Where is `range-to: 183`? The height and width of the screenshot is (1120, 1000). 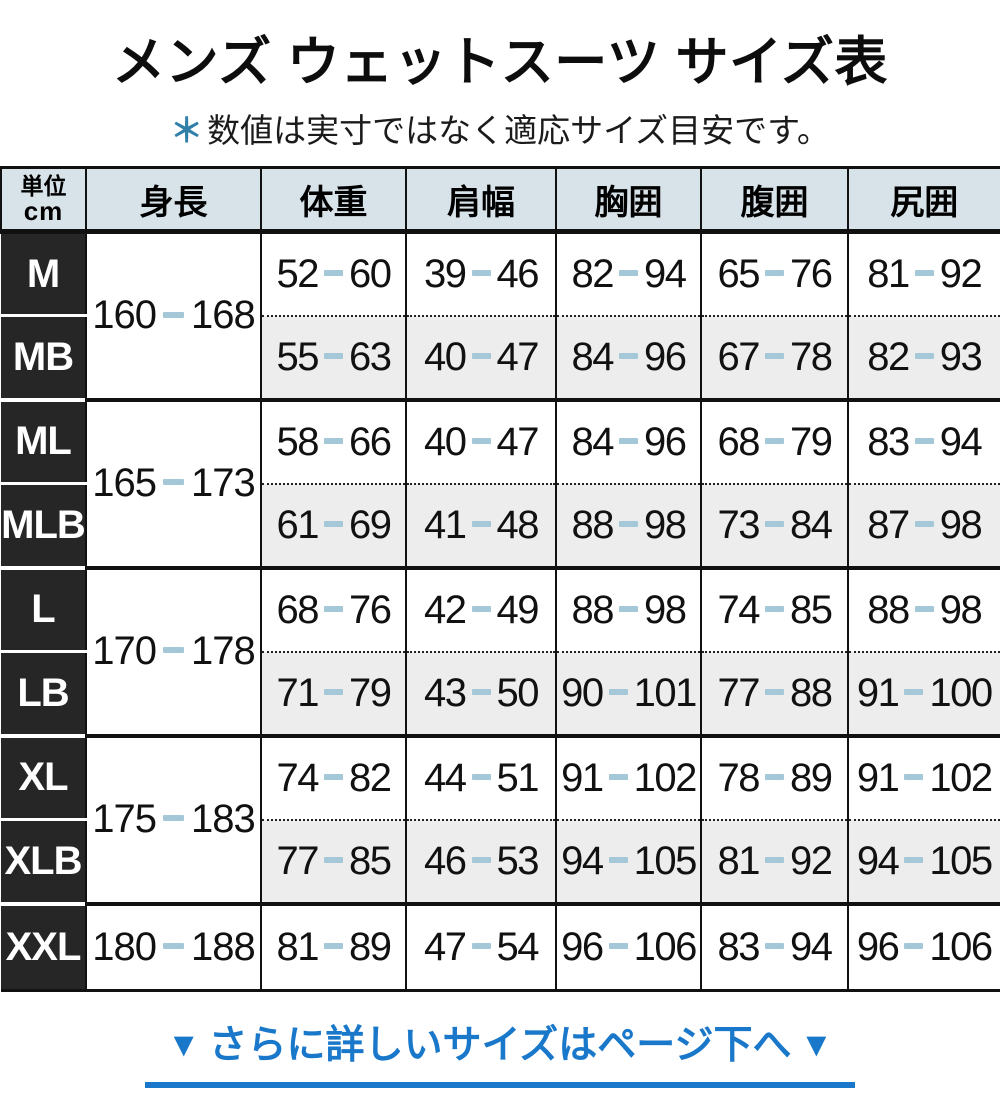 range-to: 183 is located at coordinates (223, 819).